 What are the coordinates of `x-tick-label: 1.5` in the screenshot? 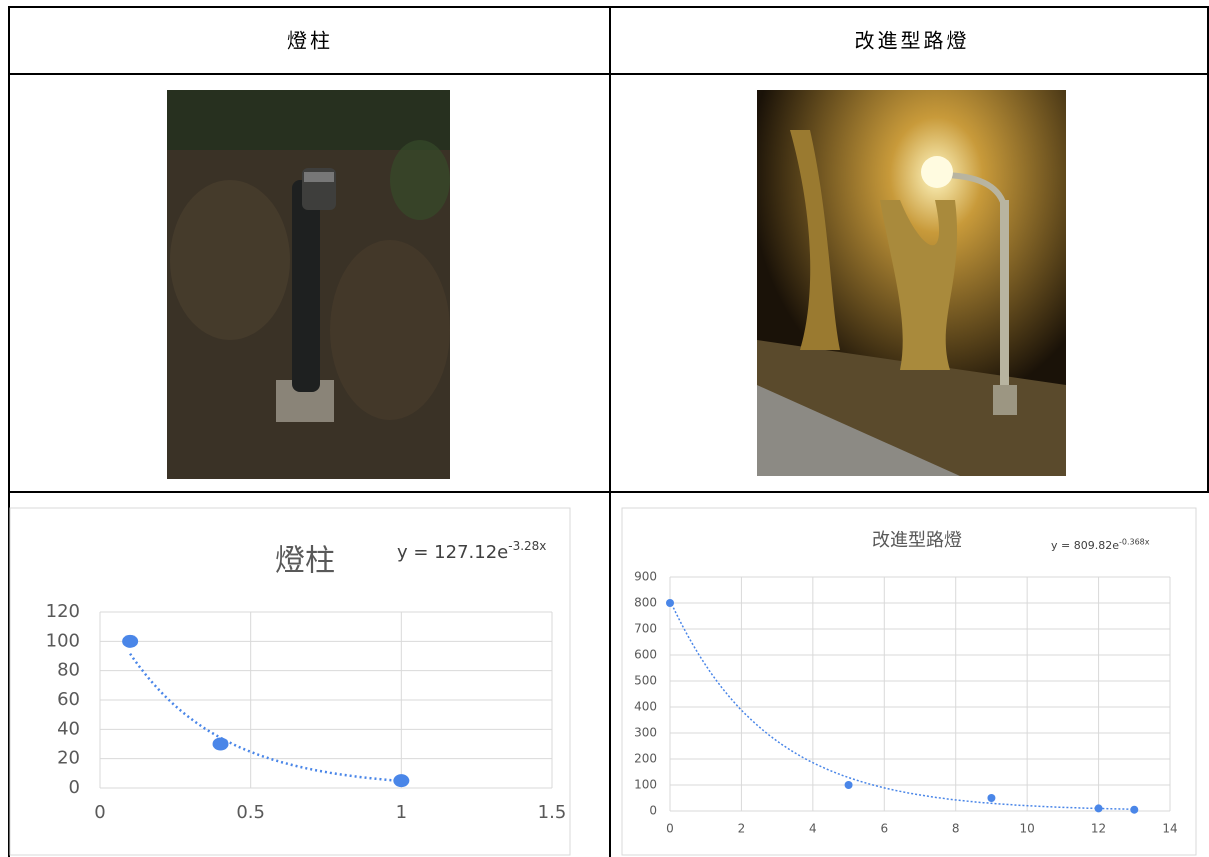 It's located at (552, 812).